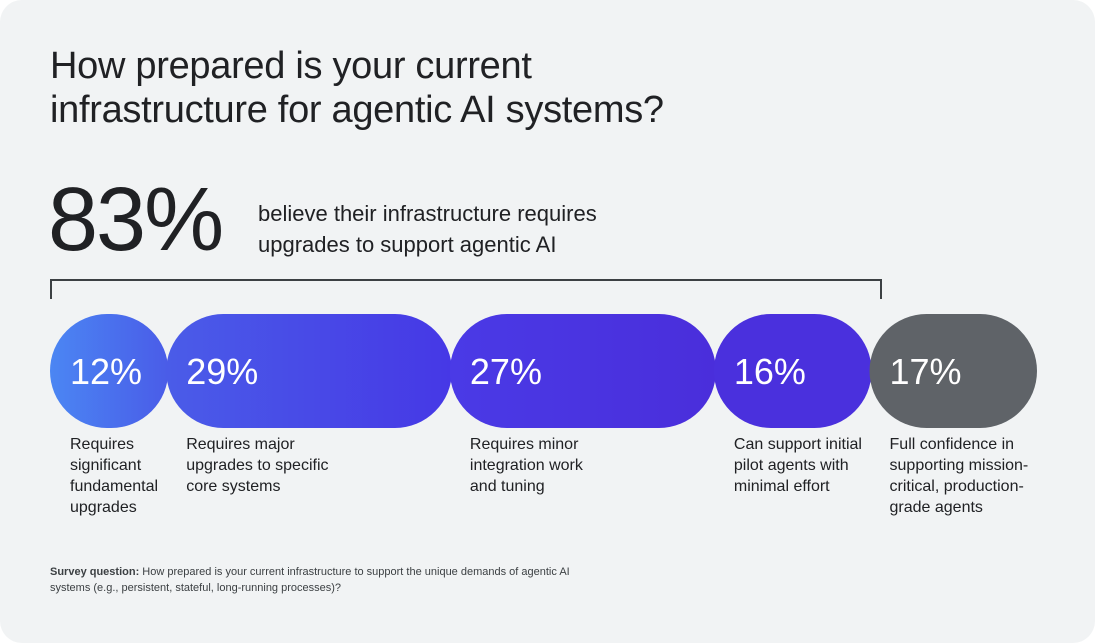 The width and height of the screenshot is (1095, 643). Describe the element at coordinates (102, 444) in the screenshot. I see `category-label-1-line-1: Requires` at that location.